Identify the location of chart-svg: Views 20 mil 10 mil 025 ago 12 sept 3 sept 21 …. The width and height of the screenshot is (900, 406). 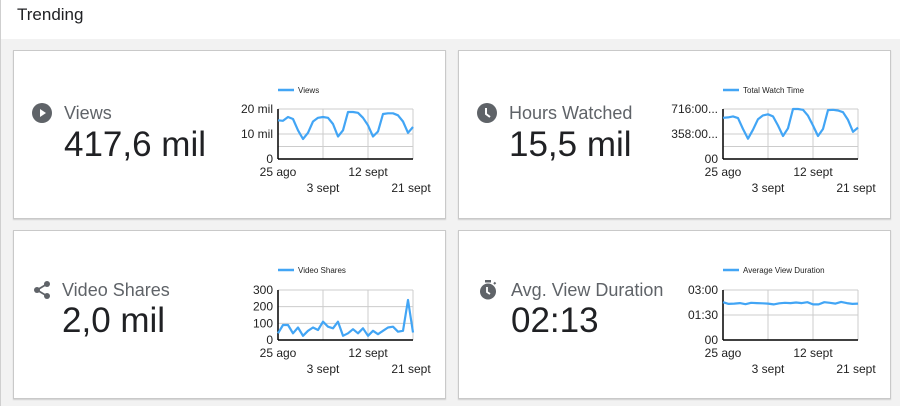
(336, 140).